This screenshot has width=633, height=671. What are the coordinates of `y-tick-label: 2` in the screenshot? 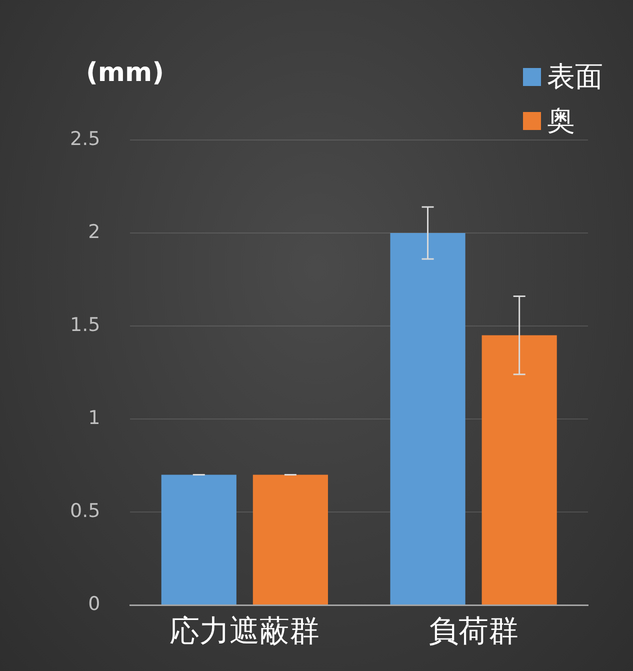 It's located at (94, 231).